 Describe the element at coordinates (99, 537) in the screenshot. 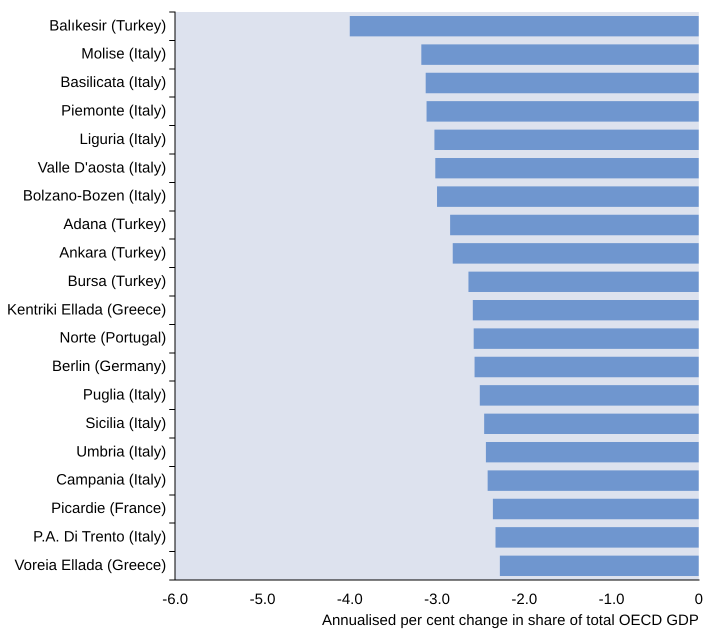

I see `y-tick-label: P.A. Di Trento (Italy)` at that location.